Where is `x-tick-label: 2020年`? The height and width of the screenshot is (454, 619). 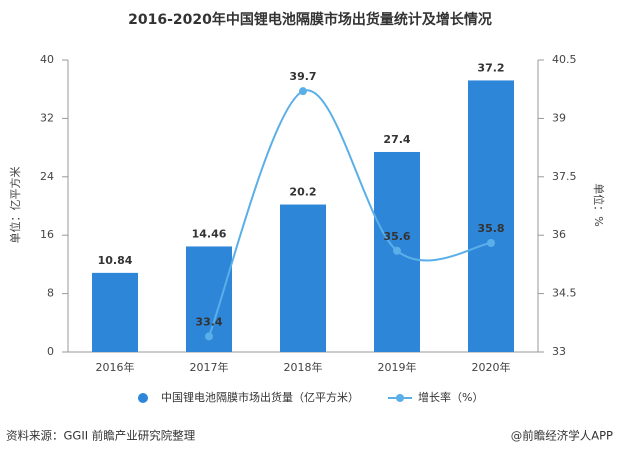
x-tick-label: 2020年 is located at coordinates (491, 367).